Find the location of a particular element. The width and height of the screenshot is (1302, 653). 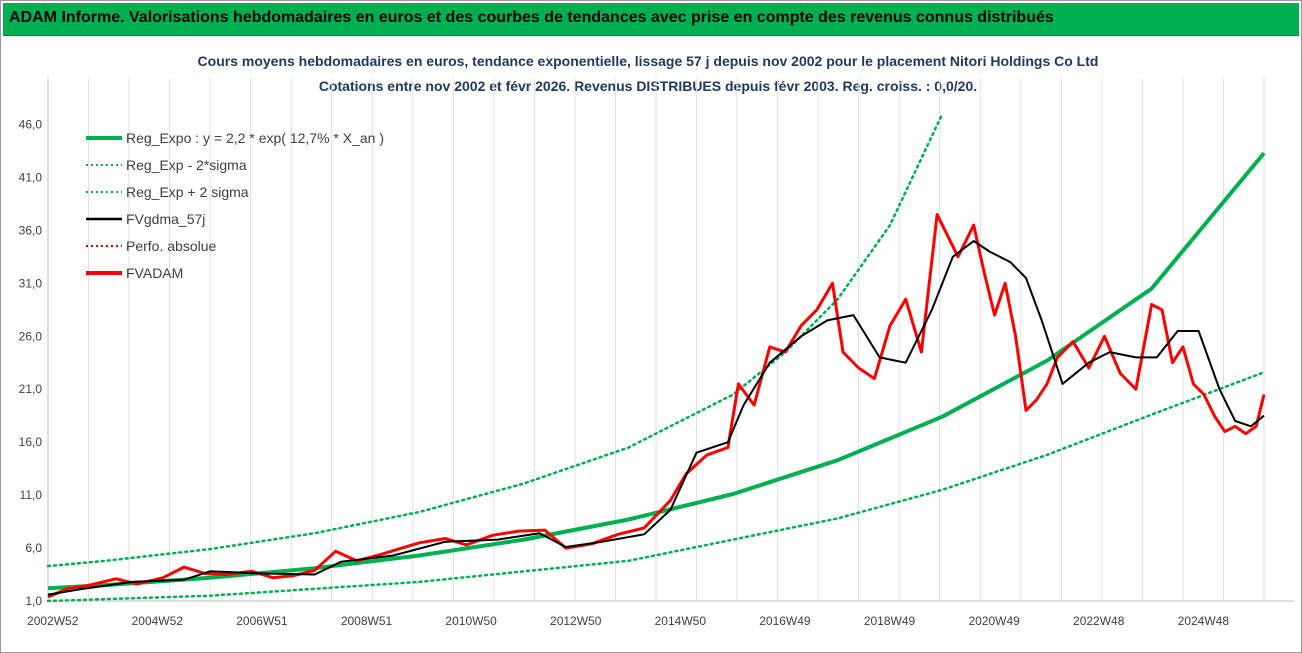

legend-label: Reg_Expo : y = 2,2 * exp( 12,7% * X_an ) is located at coordinates (255, 138).